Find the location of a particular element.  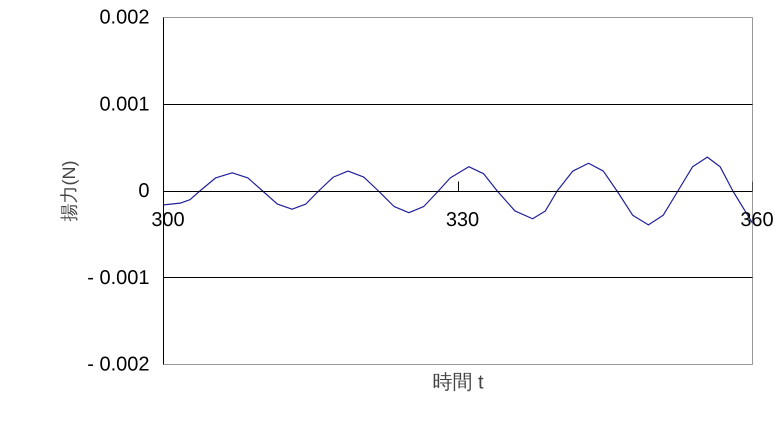

y-tick-label: - 0.001 is located at coordinates (118, 277).